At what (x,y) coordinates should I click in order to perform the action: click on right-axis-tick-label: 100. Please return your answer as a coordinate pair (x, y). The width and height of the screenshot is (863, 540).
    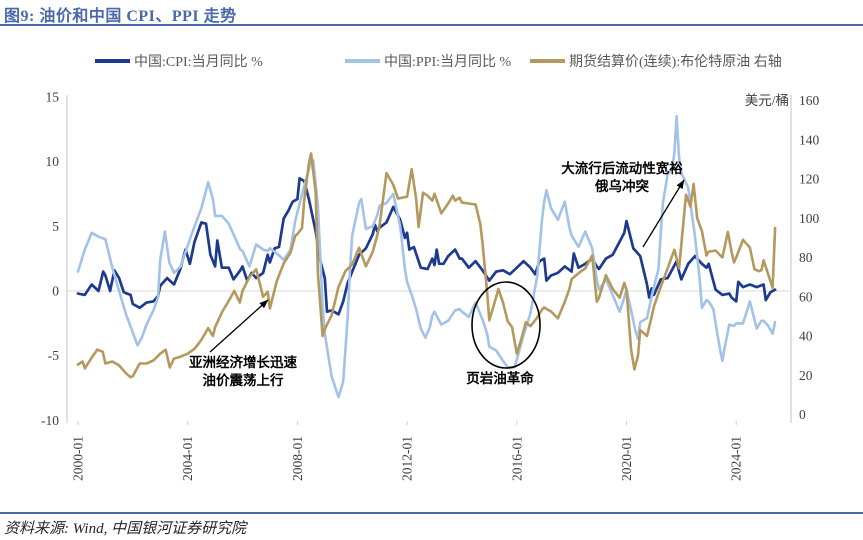
    Looking at the image, I should click on (809, 218).